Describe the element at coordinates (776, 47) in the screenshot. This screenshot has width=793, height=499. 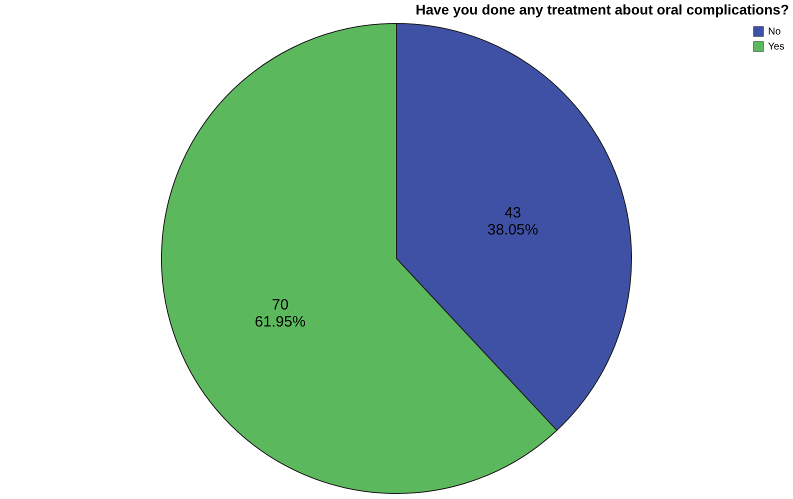
I see `legend-label: Yes` at that location.